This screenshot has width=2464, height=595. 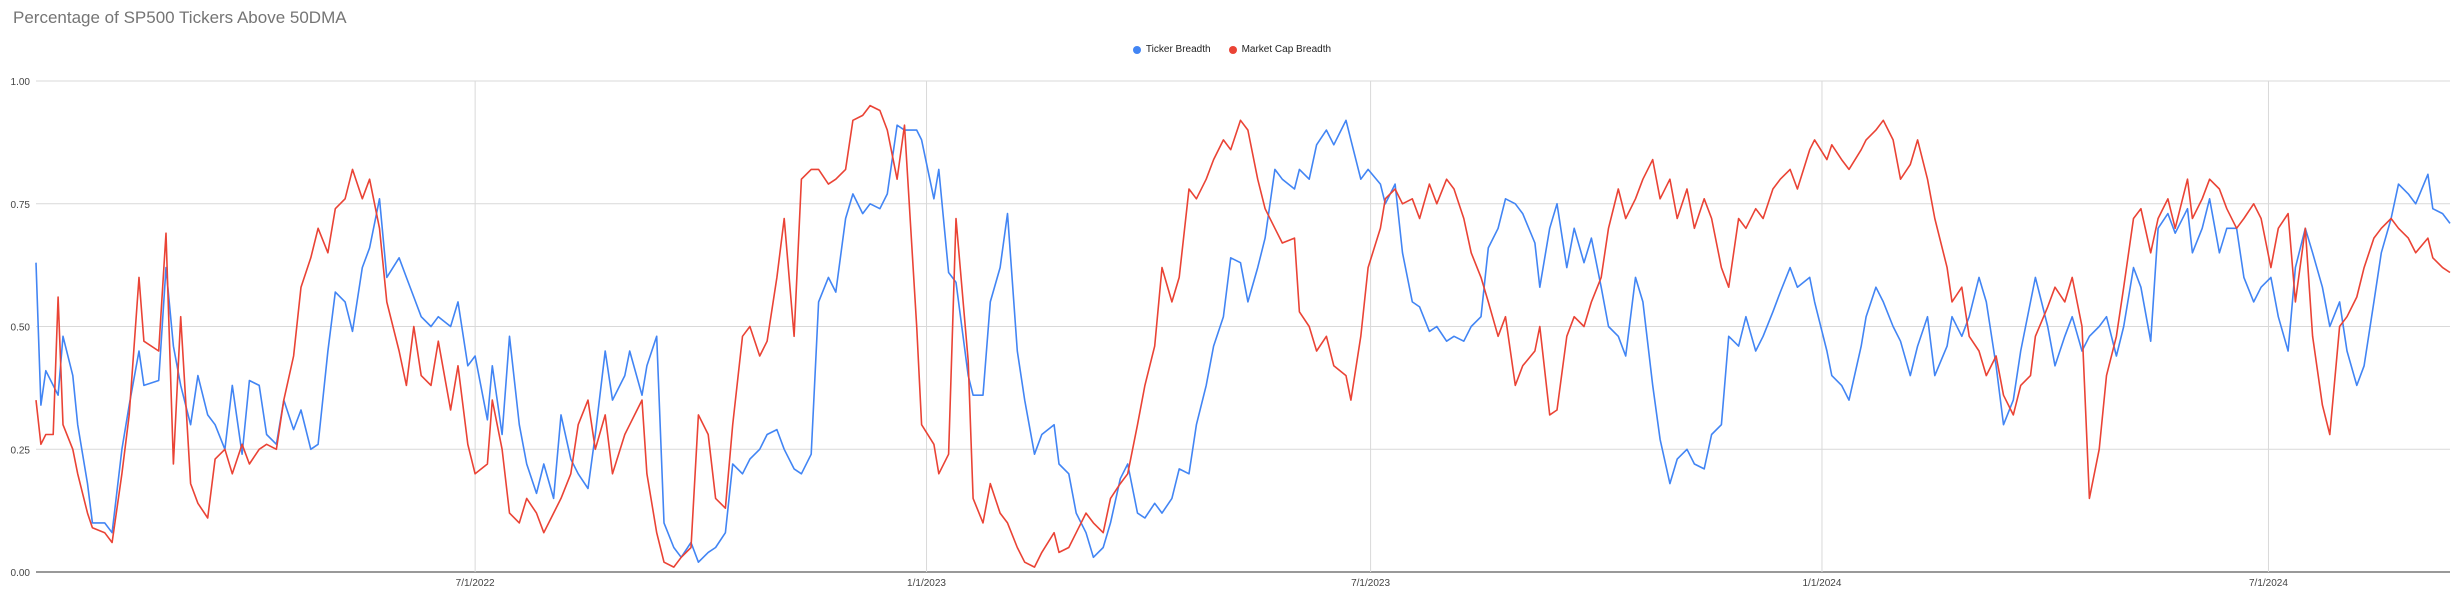 I want to click on legend: Ticker Breadth Market Cap Breadth, so click(x=1232, y=49).